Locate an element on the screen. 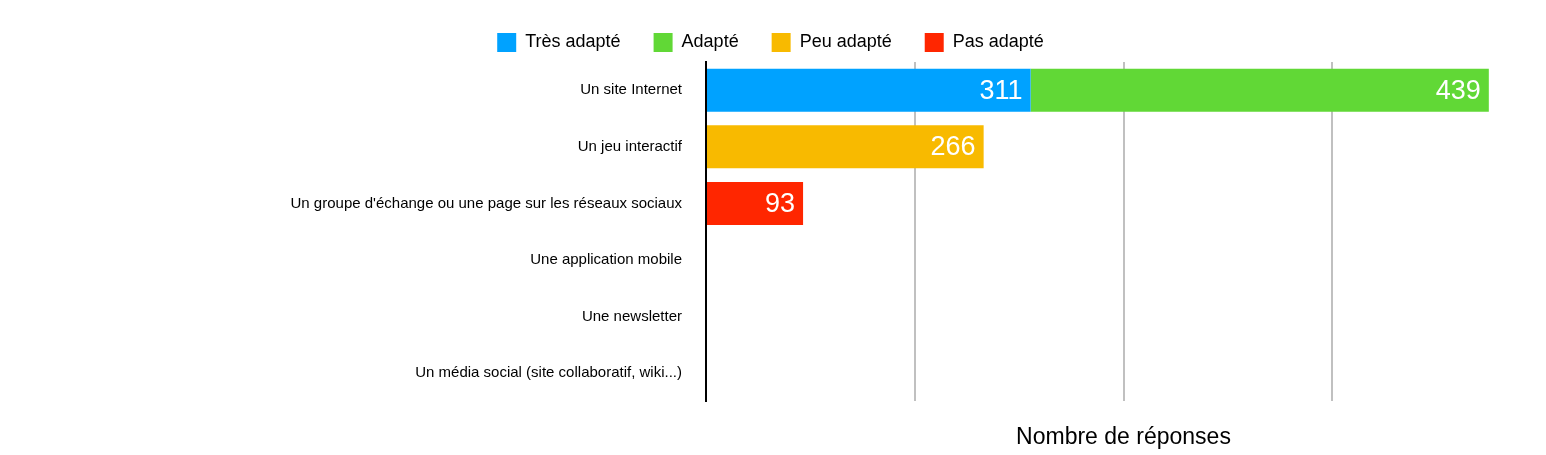  y-tick-label: Un jeu interactif is located at coordinates (630, 145).